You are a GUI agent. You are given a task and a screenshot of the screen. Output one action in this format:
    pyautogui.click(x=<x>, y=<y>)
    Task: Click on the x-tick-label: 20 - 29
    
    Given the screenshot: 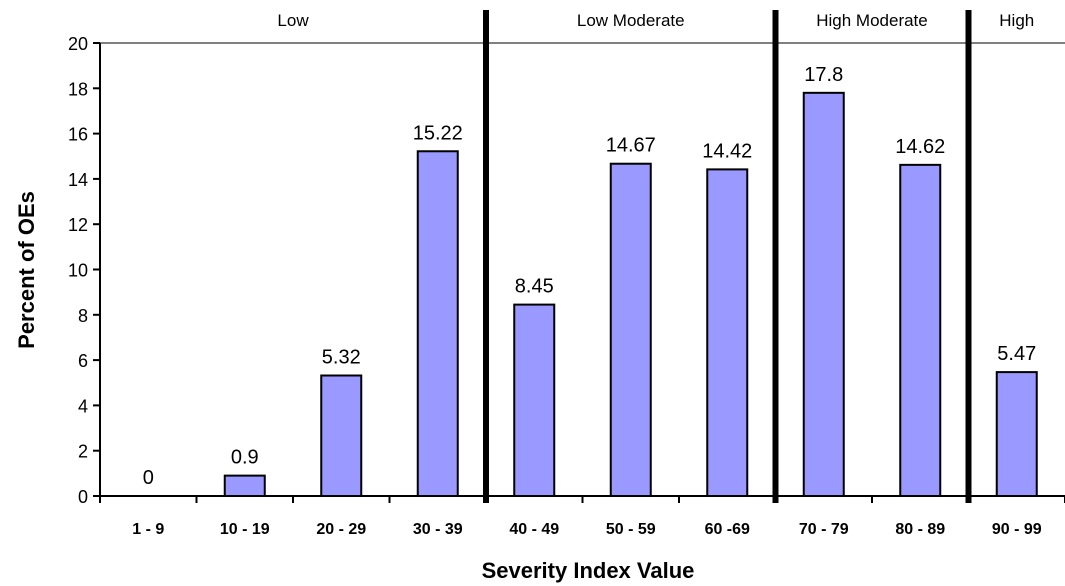 What is the action you would take?
    pyautogui.click(x=341, y=529)
    